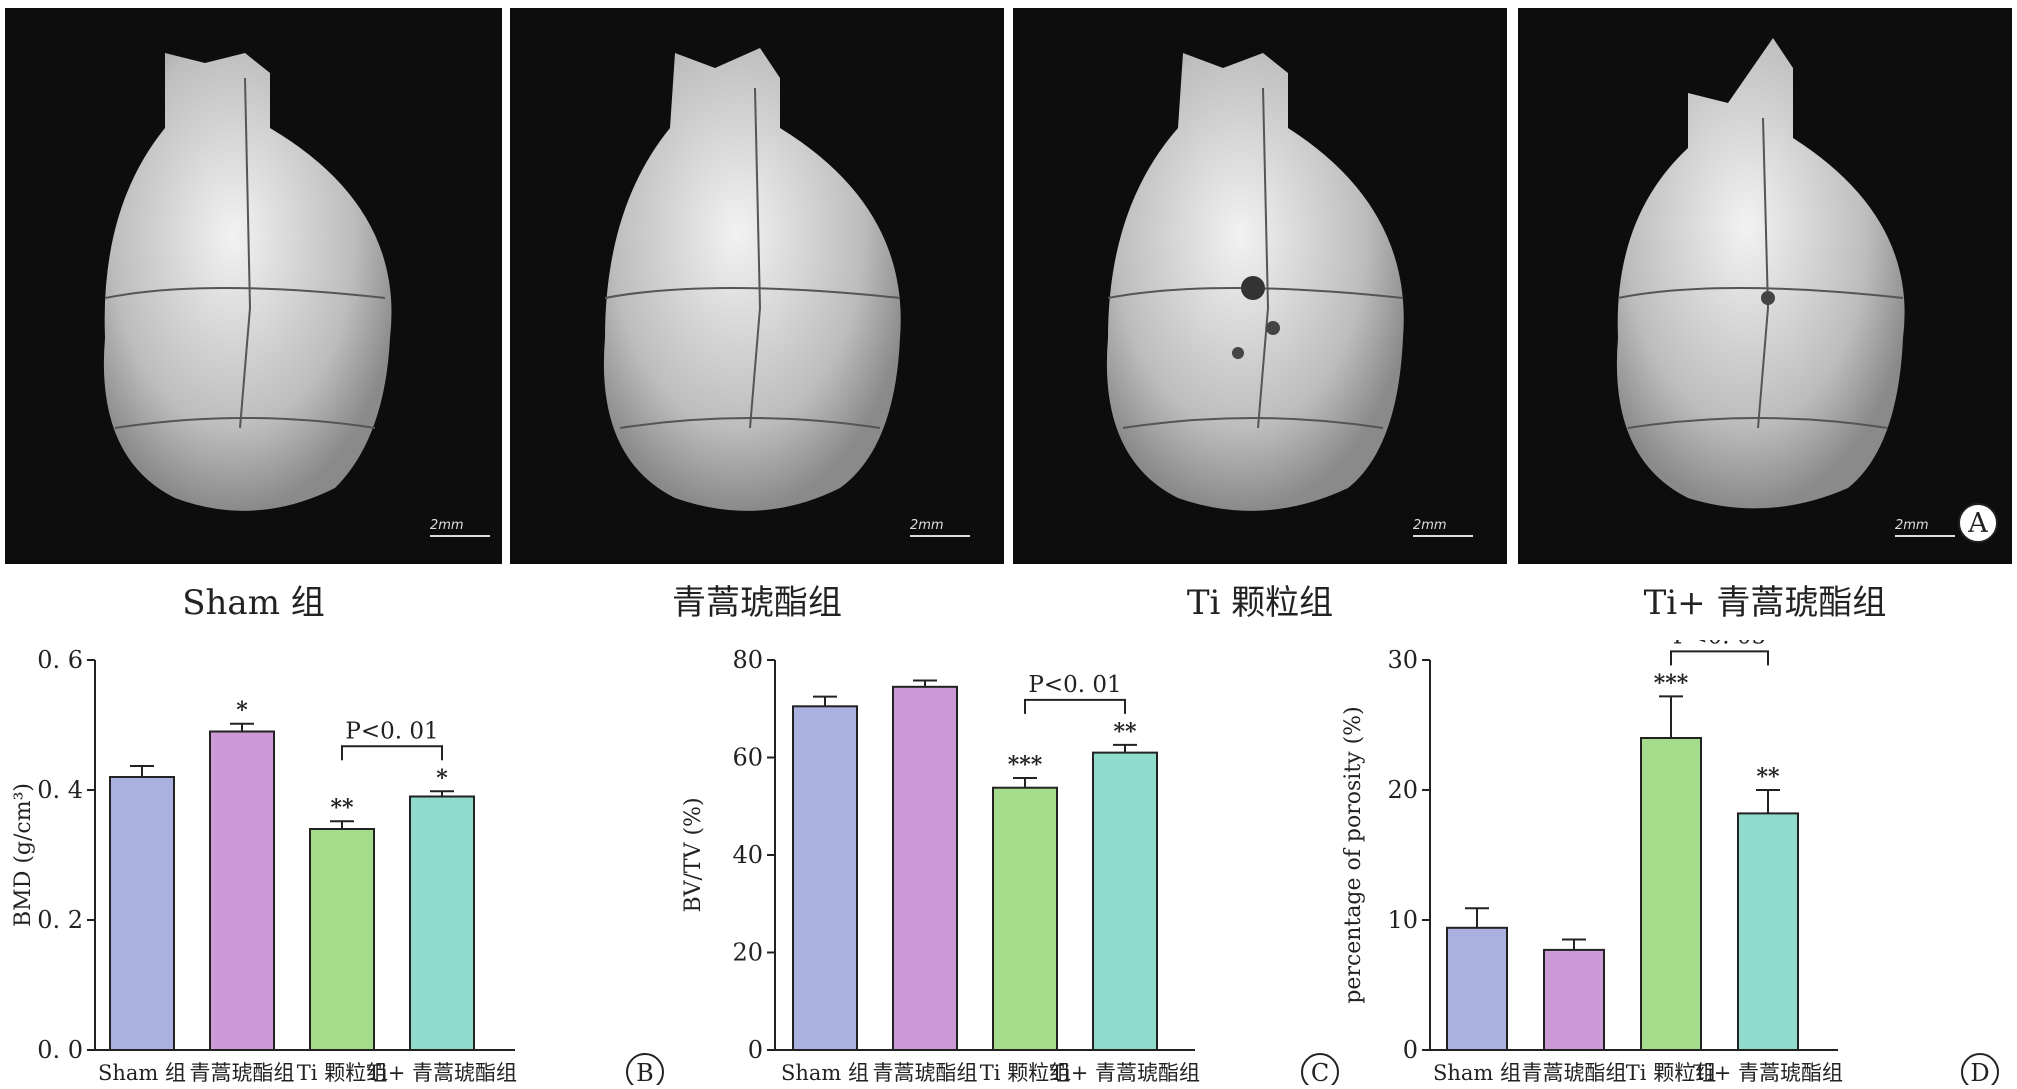 Image resolution: width=2017 pixels, height=1089 pixels. What do you see at coordinates (757, 603) in the screenshot?
I see `image-caption-artesunate: 青蒿琥酯组` at bounding box center [757, 603].